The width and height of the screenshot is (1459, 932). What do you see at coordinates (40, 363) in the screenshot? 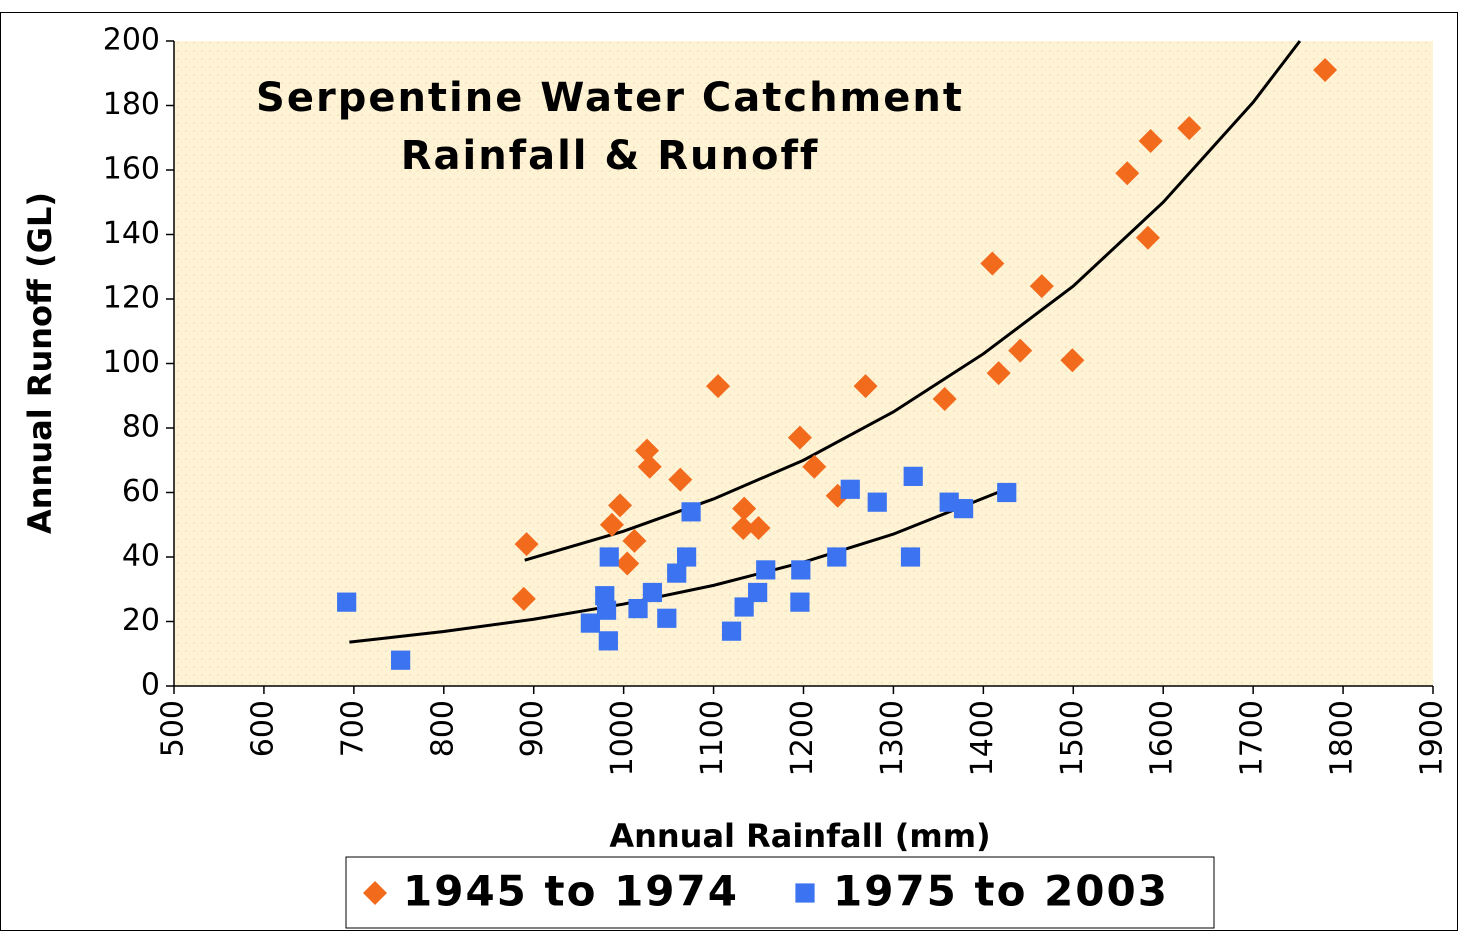
I see `y-axis-label: Annual Runoff (GL)` at bounding box center [40, 363].